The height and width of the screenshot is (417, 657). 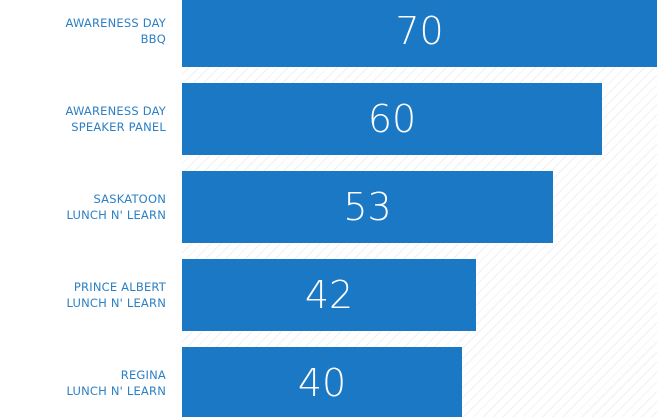 What do you see at coordinates (83, 119) in the screenshot?
I see `category-label: AWARENESS DAY SPEAKER PANEL` at bounding box center [83, 119].